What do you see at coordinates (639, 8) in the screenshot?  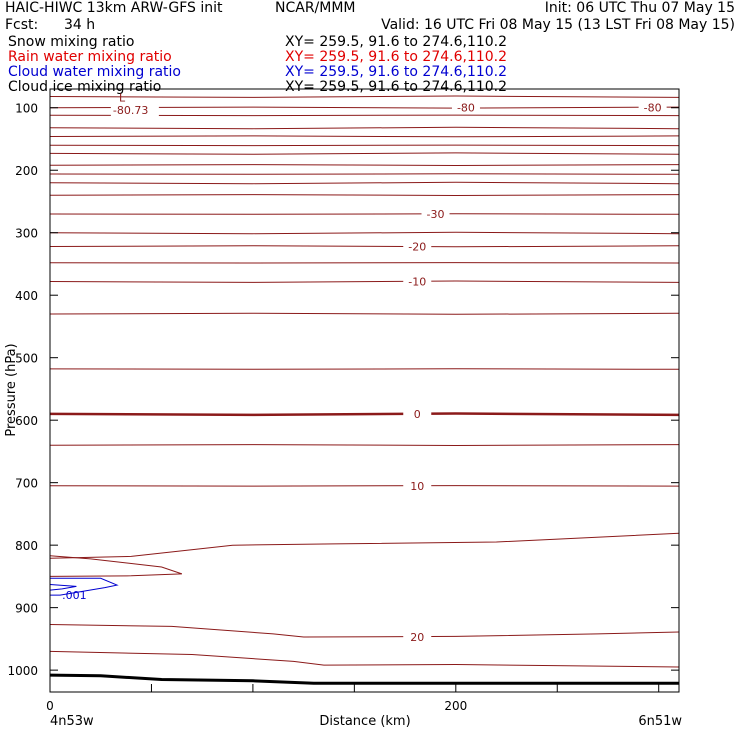 I see `init-time: Init: 06 UTC Thu 07 May 15` at bounding box center [639, 8].